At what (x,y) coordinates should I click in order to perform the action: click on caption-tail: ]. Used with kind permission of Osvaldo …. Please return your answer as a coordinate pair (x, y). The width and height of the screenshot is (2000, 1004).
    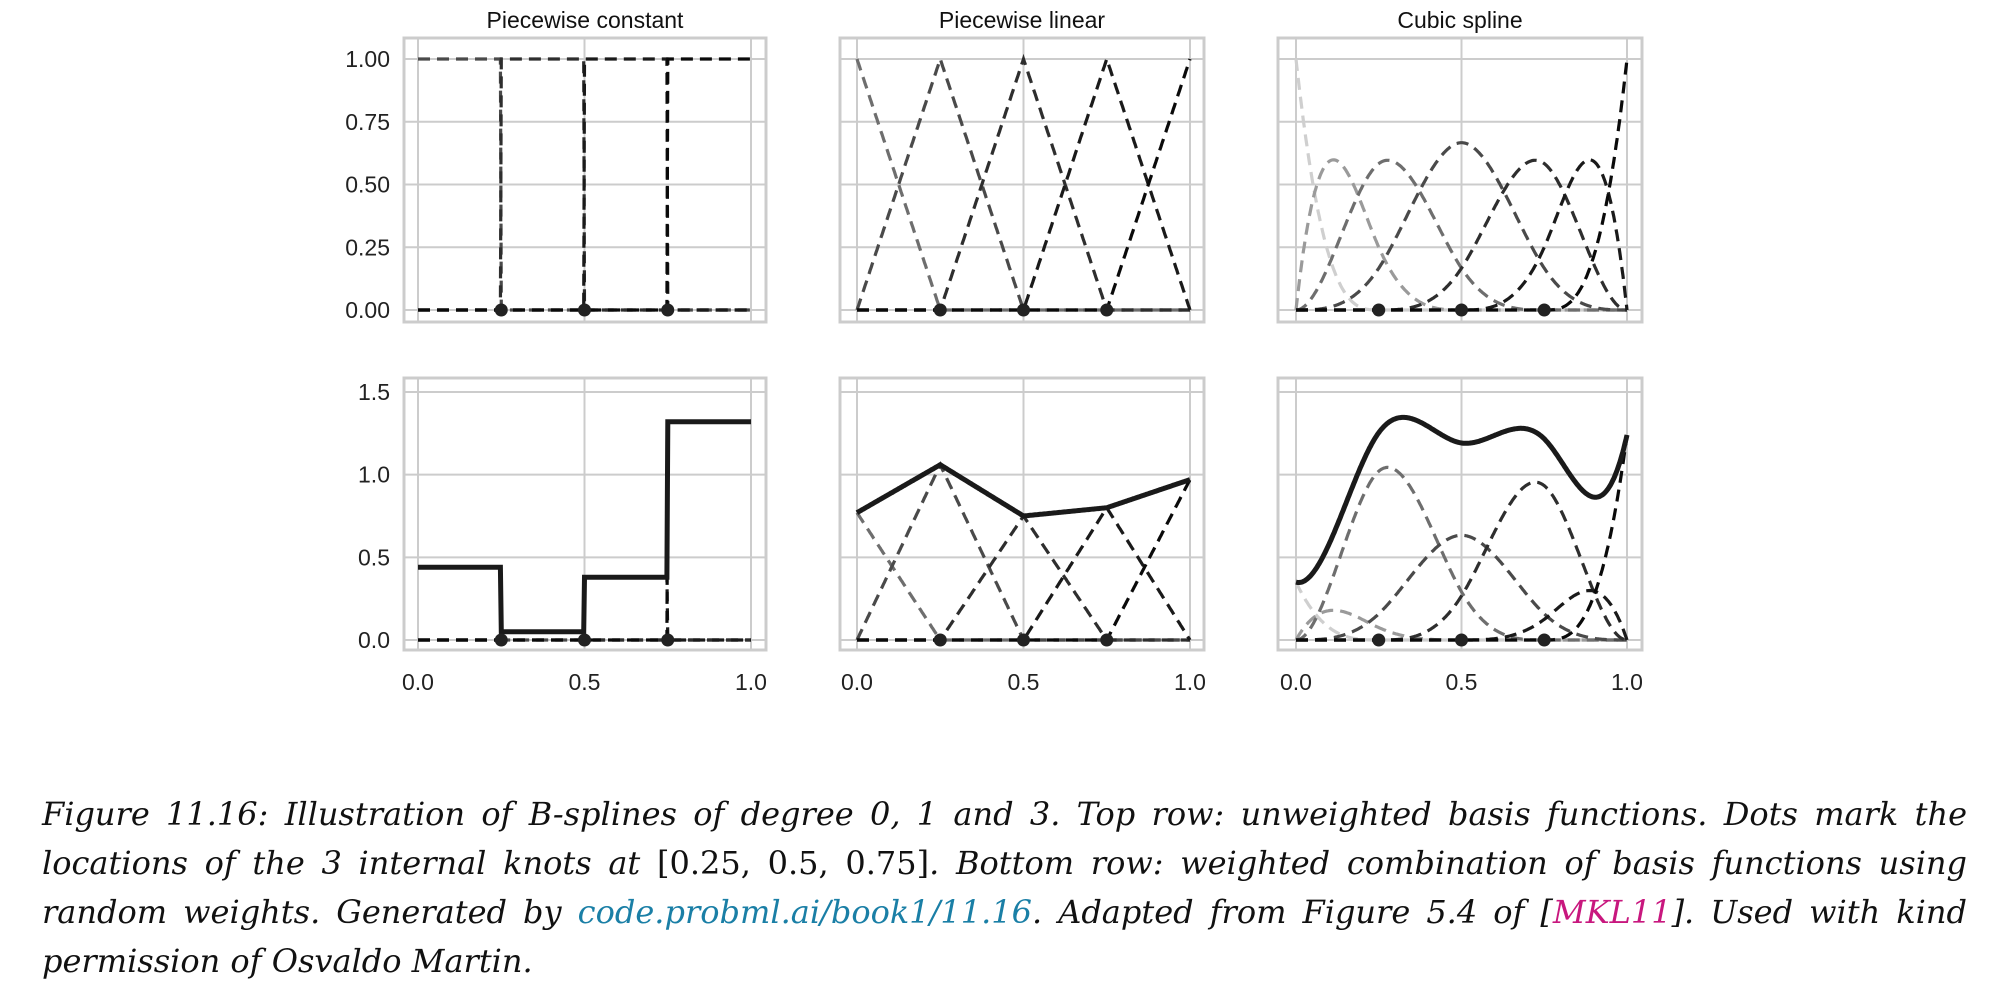
    Looking at the image, I should click on (1005, 936).